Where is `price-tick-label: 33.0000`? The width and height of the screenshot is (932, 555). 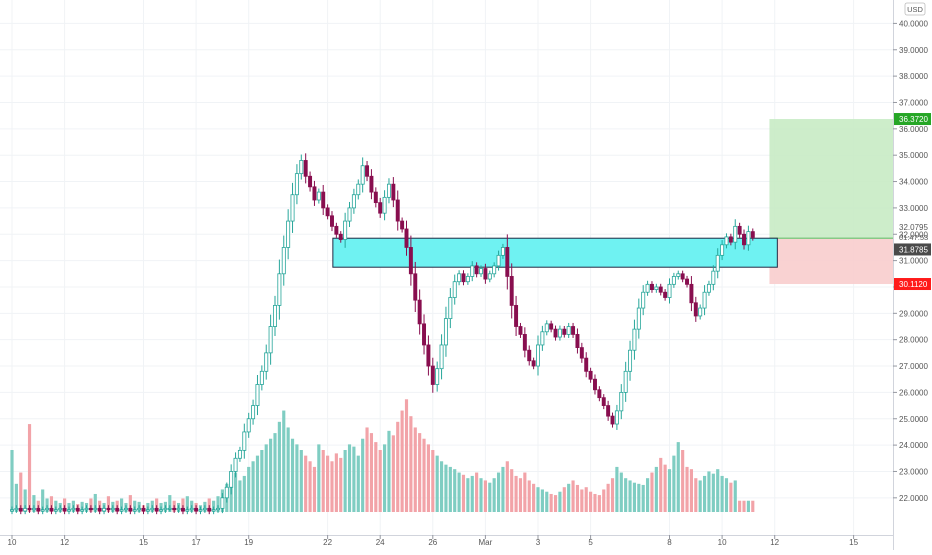 price-tick-label: 33.0000 is located at coordinates (913, 208).